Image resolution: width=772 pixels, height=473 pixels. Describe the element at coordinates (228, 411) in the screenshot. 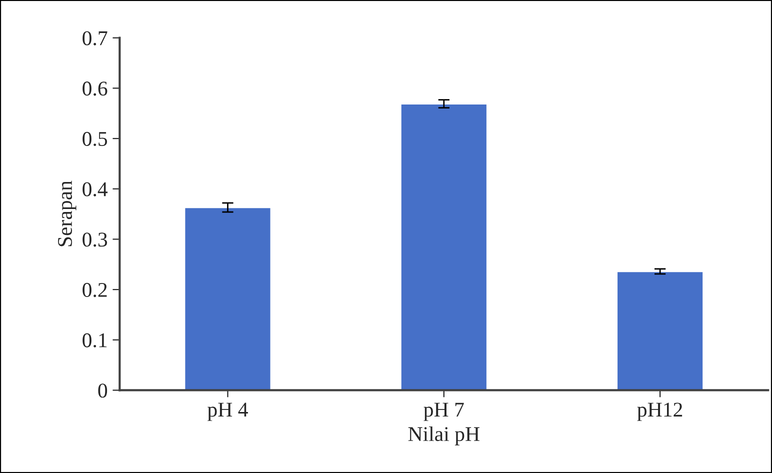

I see `x-tick-label: pH 4` at that location.